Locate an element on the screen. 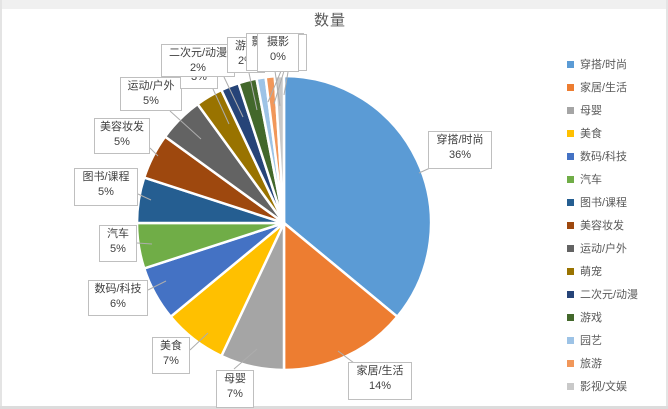 The width and height of the screenshot is (668, 409). legend-item: 旅游 is located at coordinates (602, 363).